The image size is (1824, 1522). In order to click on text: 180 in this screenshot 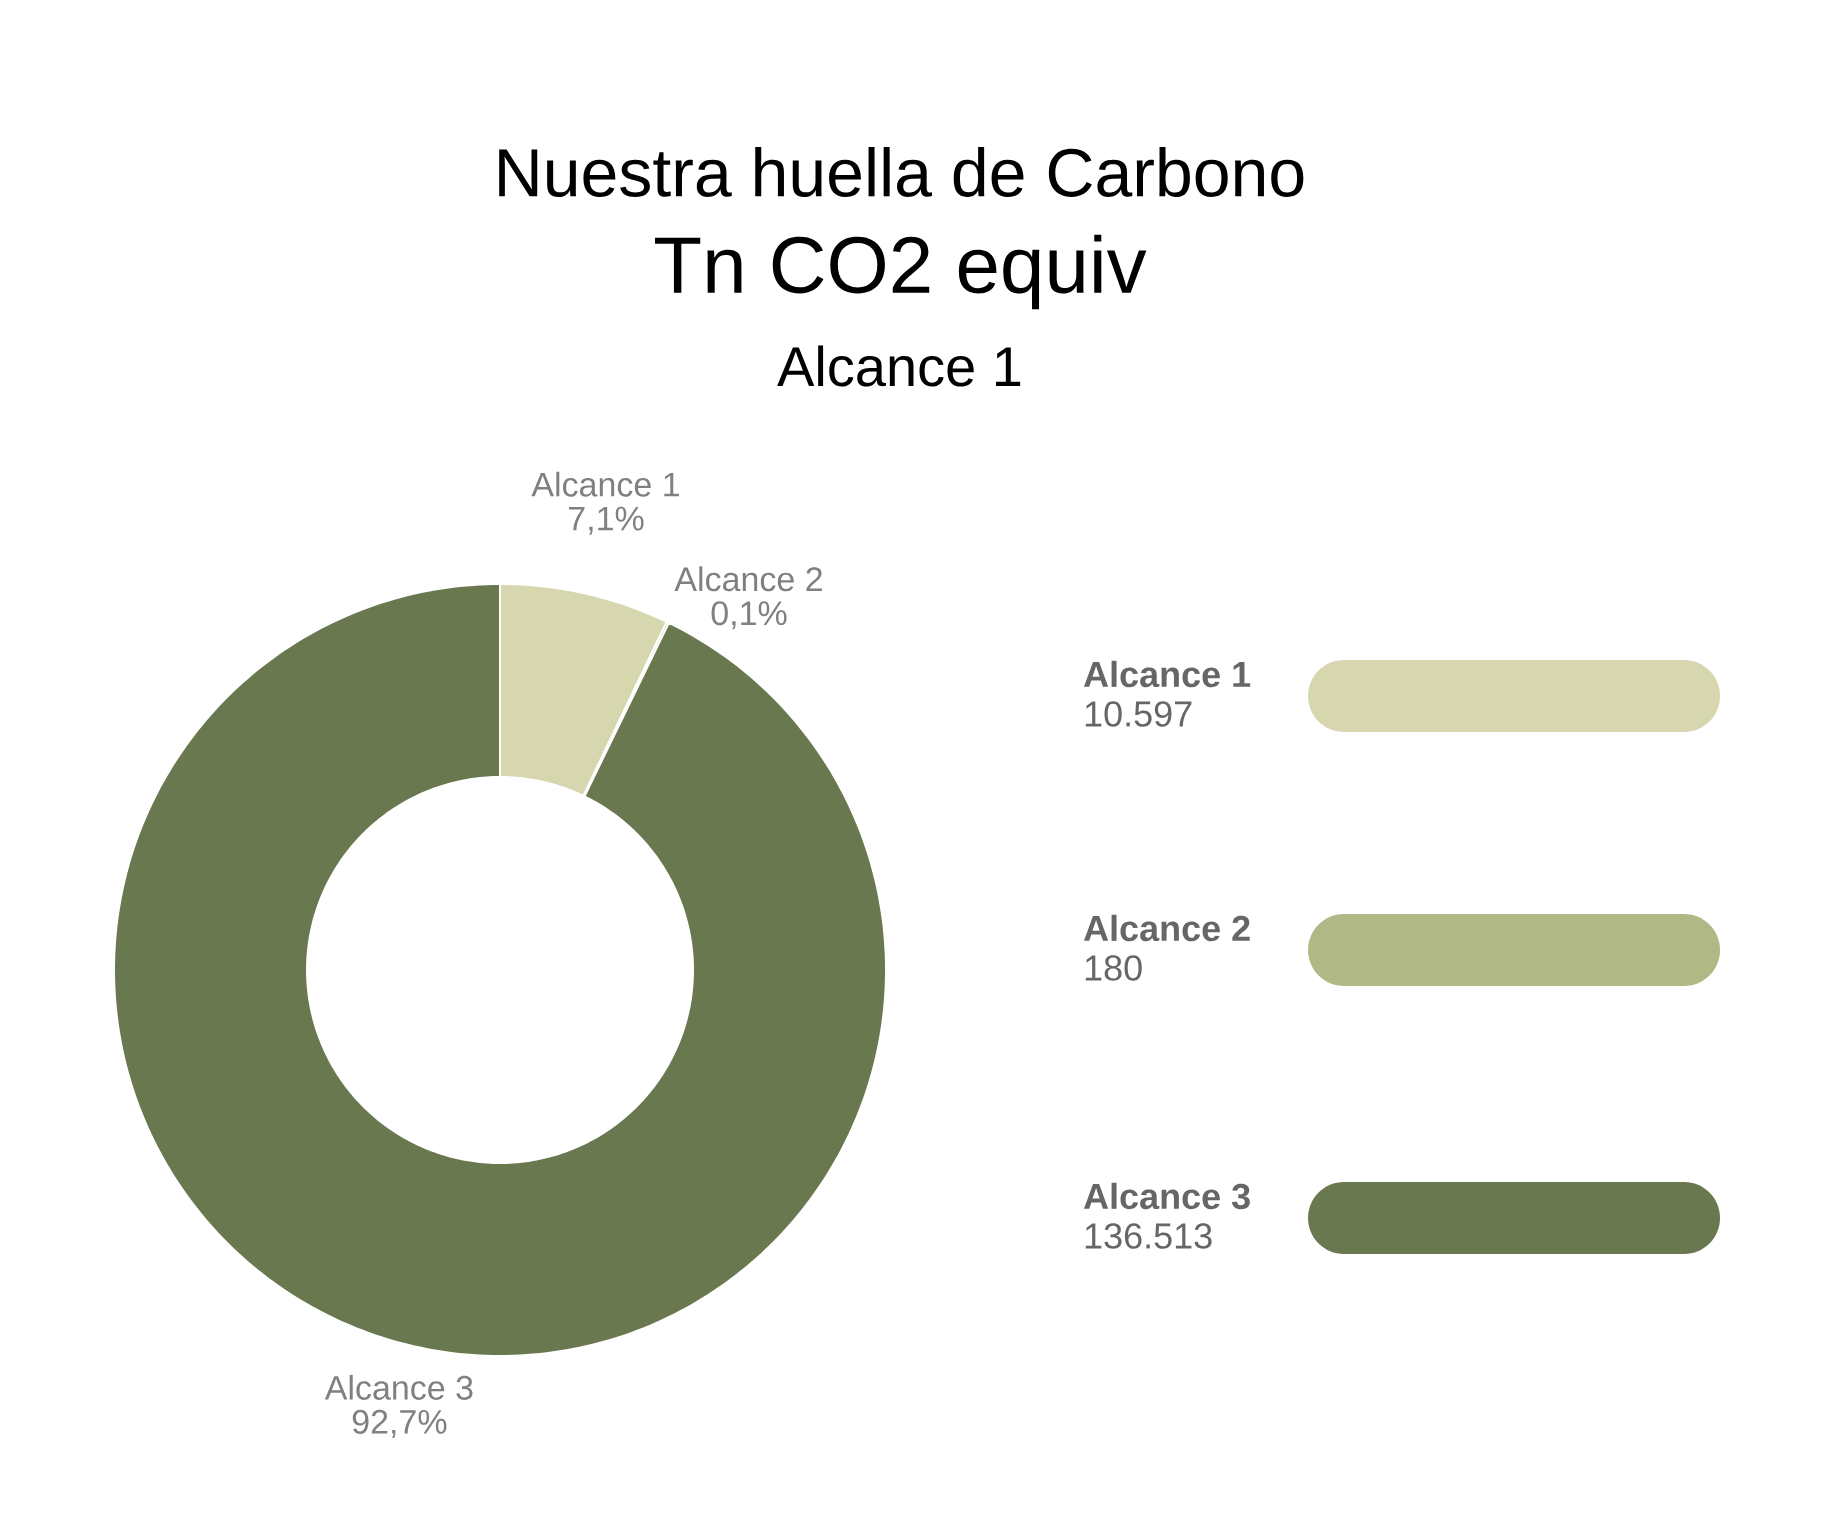, I will do `click(1113, 968)`.